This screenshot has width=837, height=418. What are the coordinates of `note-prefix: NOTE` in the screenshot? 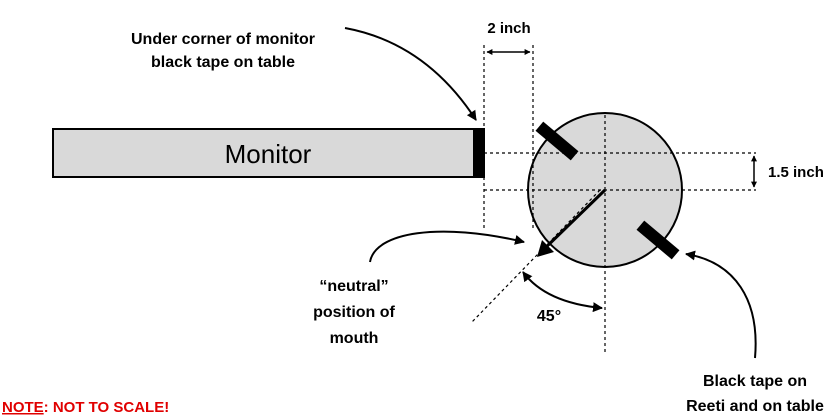 It's located at (23, 407).